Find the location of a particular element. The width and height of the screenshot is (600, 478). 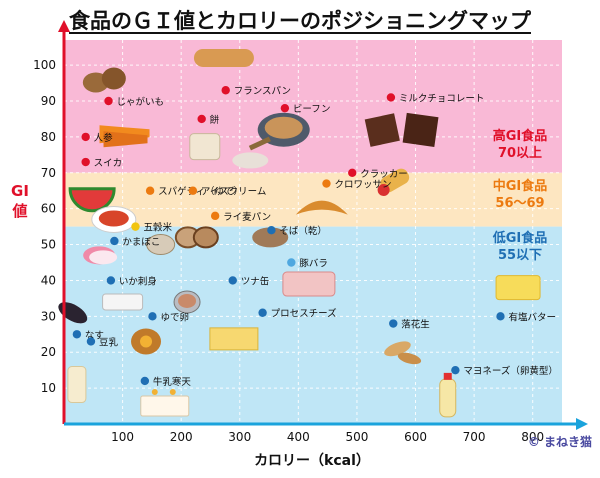

y-axis-title: GI 値 is located at coordinates (20, 201).